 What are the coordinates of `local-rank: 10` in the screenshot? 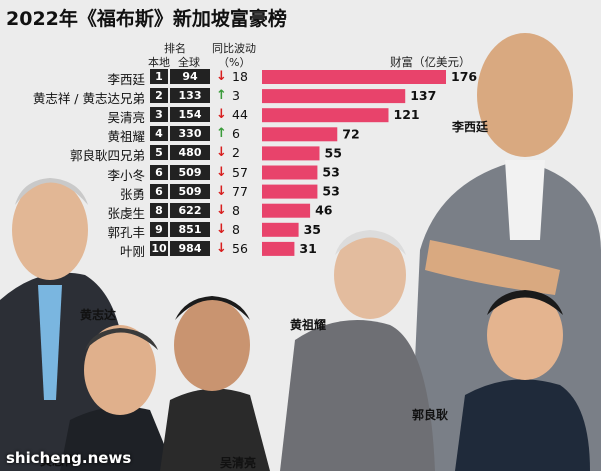 It's located at (159, 248).